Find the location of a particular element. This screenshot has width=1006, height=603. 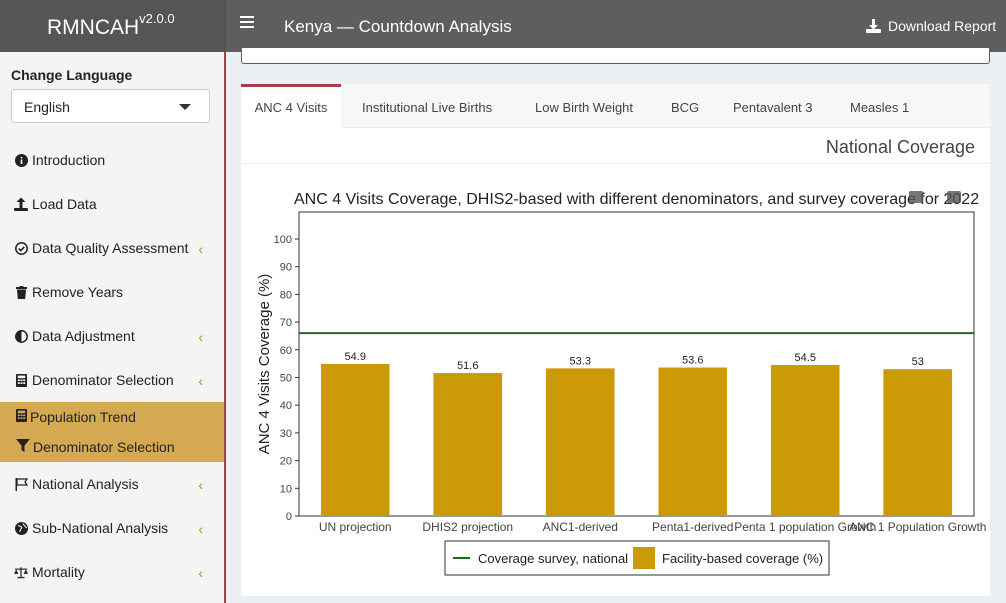

data-label: 54.9 is located at coordinates (355, 357).